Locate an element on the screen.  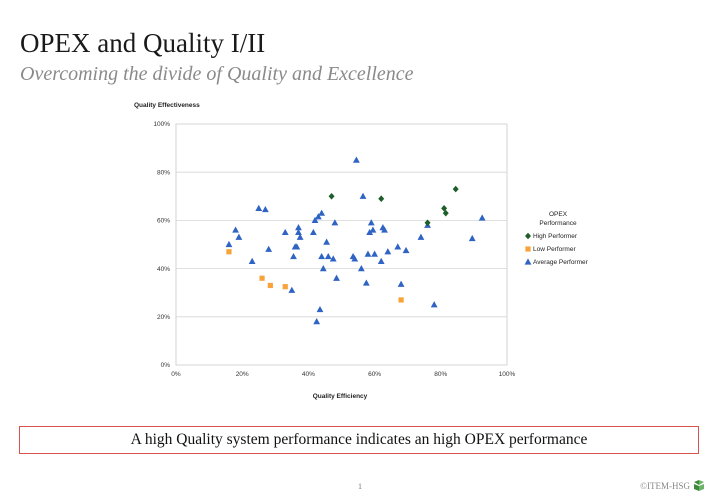
x-tick-label: 20% is located at coordinates (242, 374).